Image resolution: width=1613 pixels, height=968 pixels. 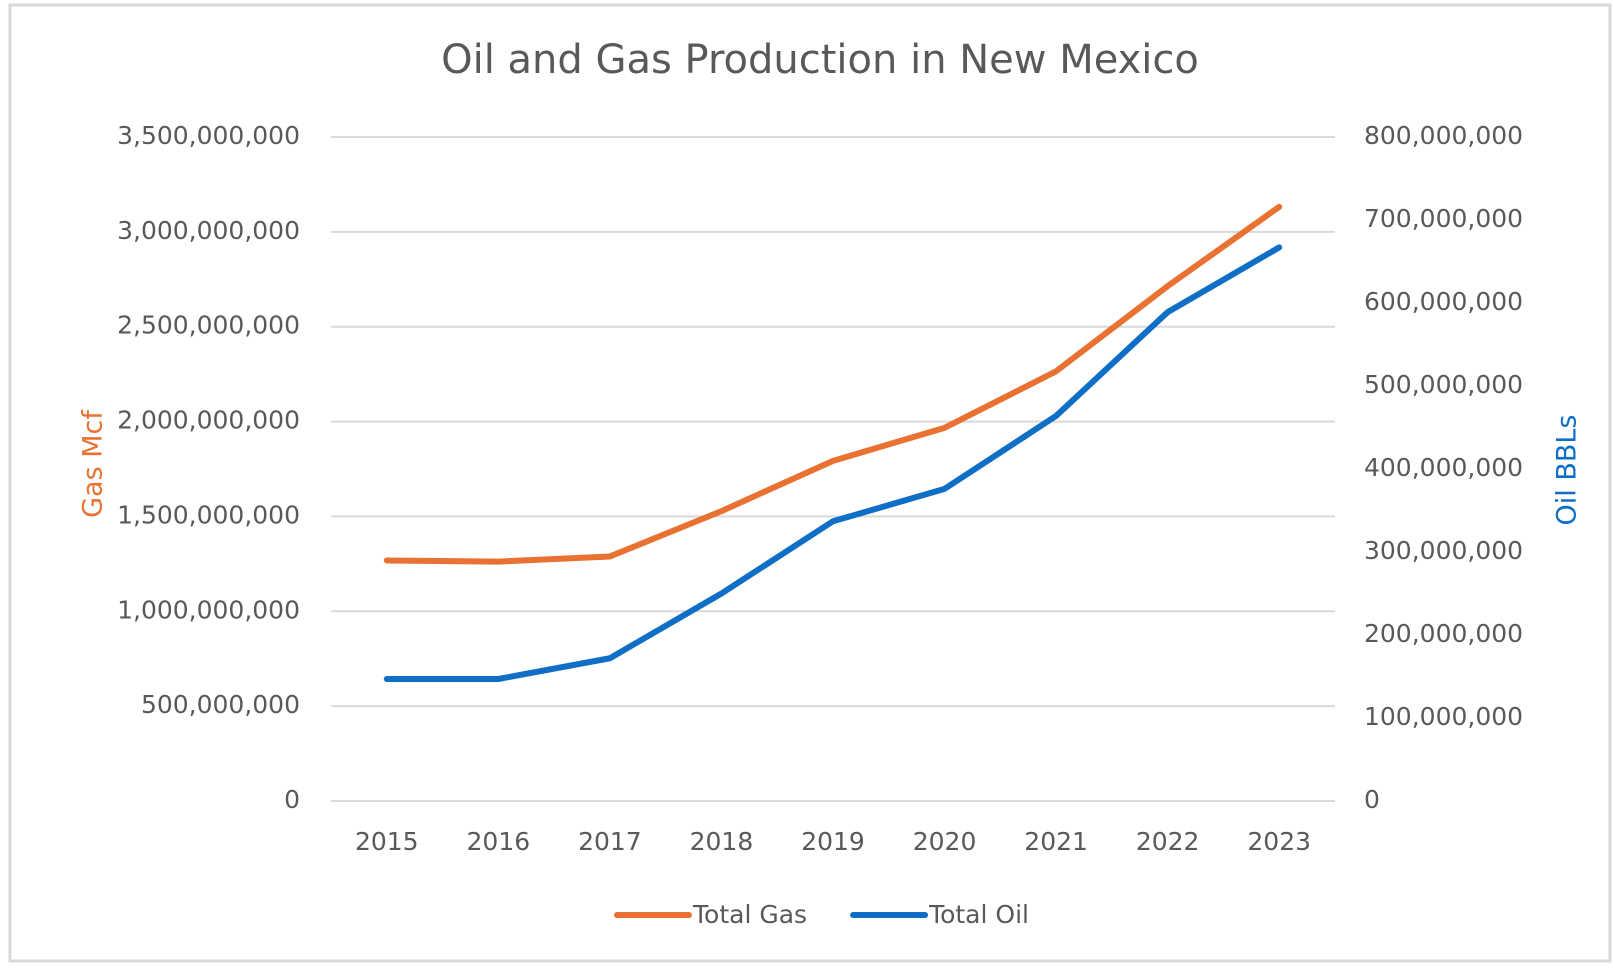 I want to click on y-axis-label: Gas Mcf, so click(x=93, y=463).